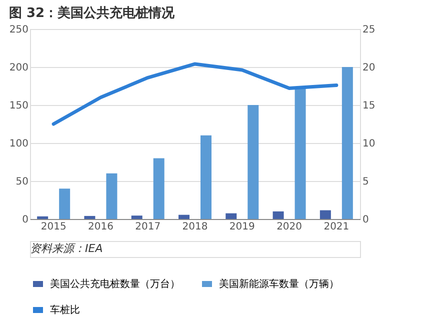 The height and width of the screenshot is (321, 425). Describe the element at coordinates (65, 310) in the screenshot. I see `legend-label: 车桩比` at that location.